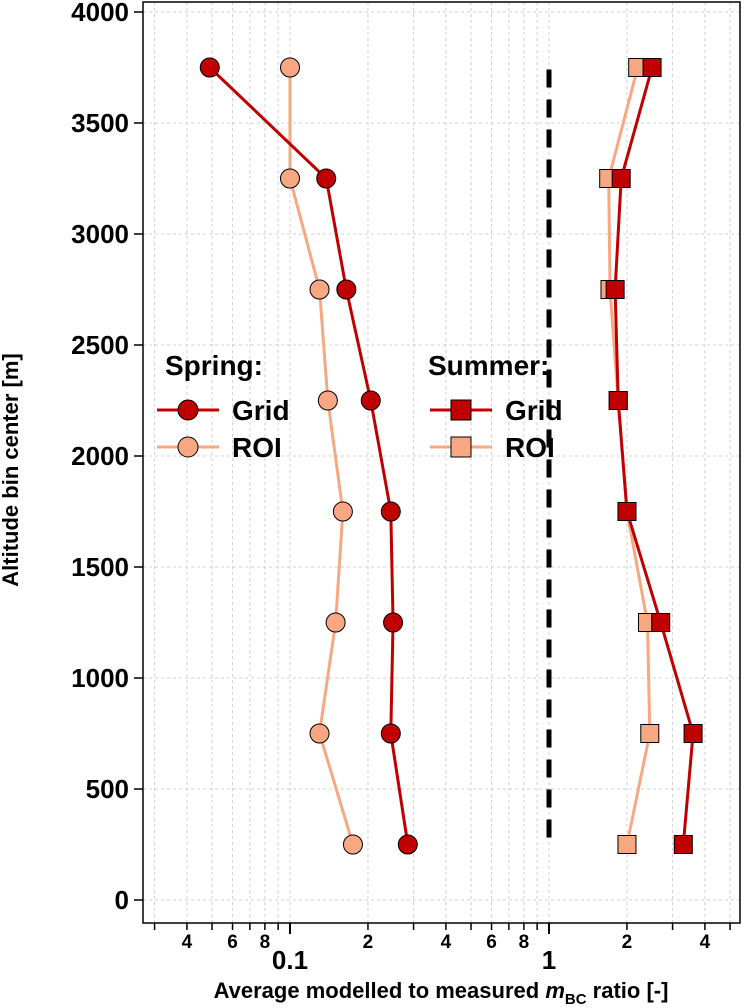  Describe the element at coordinates (628, 990) in the screenshot. I see `x-axis-label-tail: ratio [-]` at that location.